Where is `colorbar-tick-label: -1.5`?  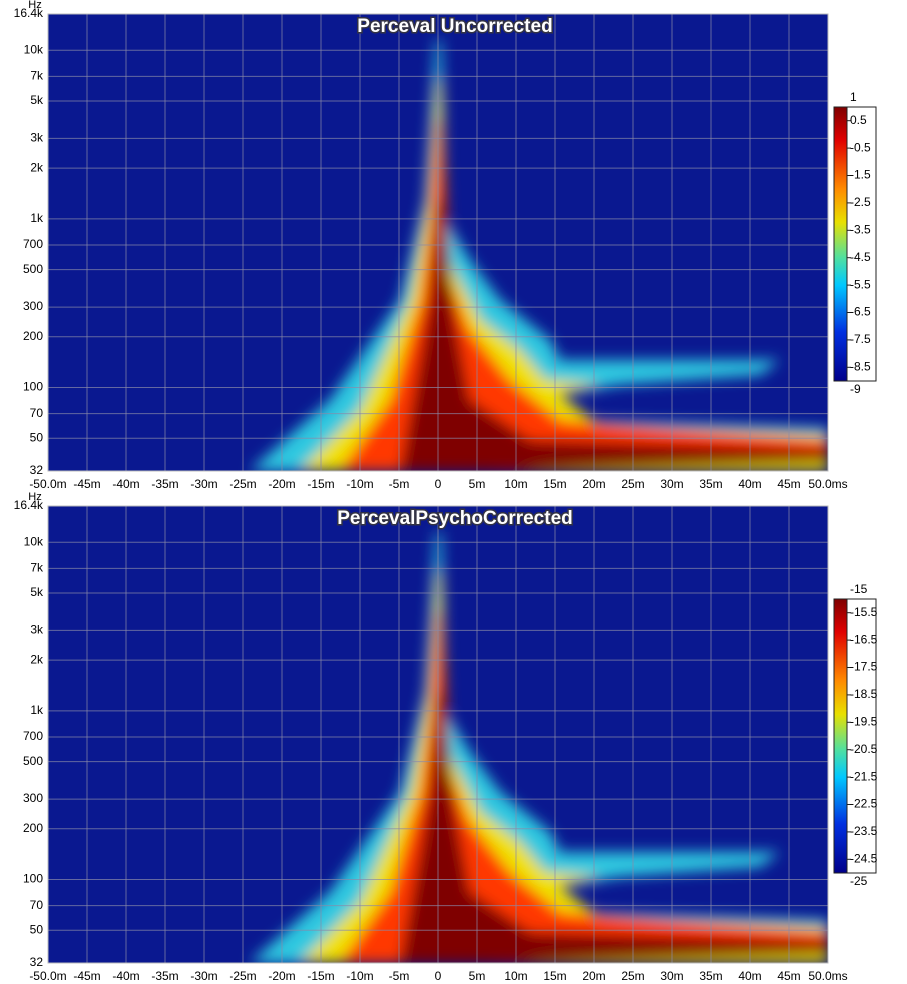 colorbar-tick-label: -1.5 is located at coordinates (860, 175).